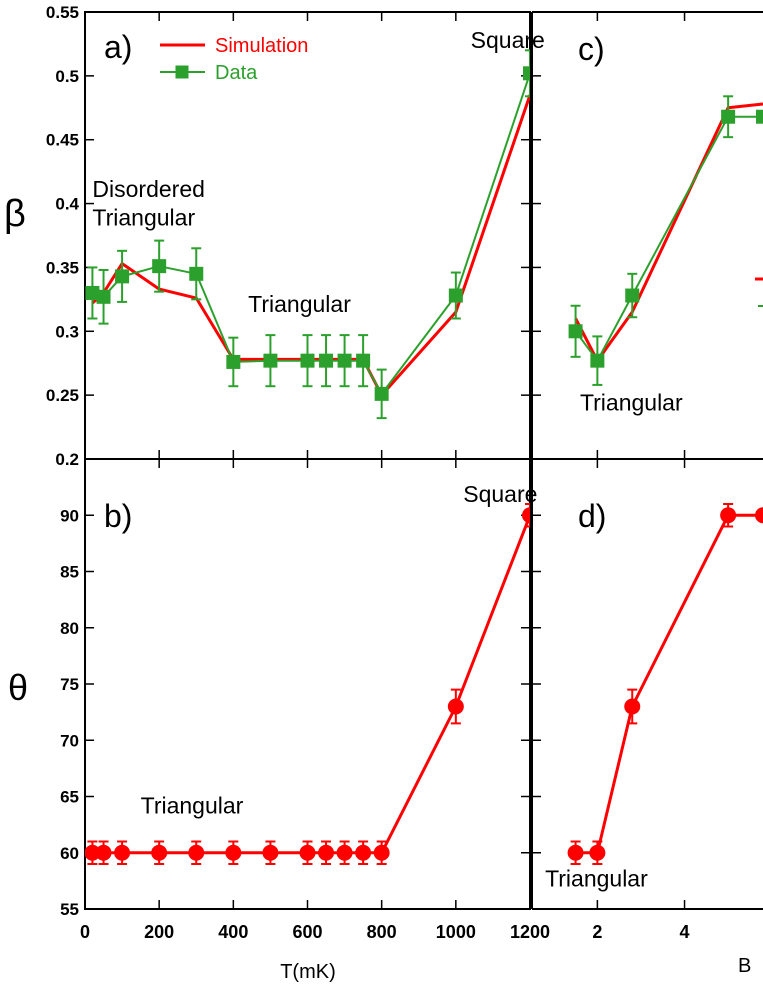 The width and height of the screenshot is (763, 987). Describe the element at coordinates (234, 59) in the screenshot. I see `panel-a-legend: Simulation Data` at that location.